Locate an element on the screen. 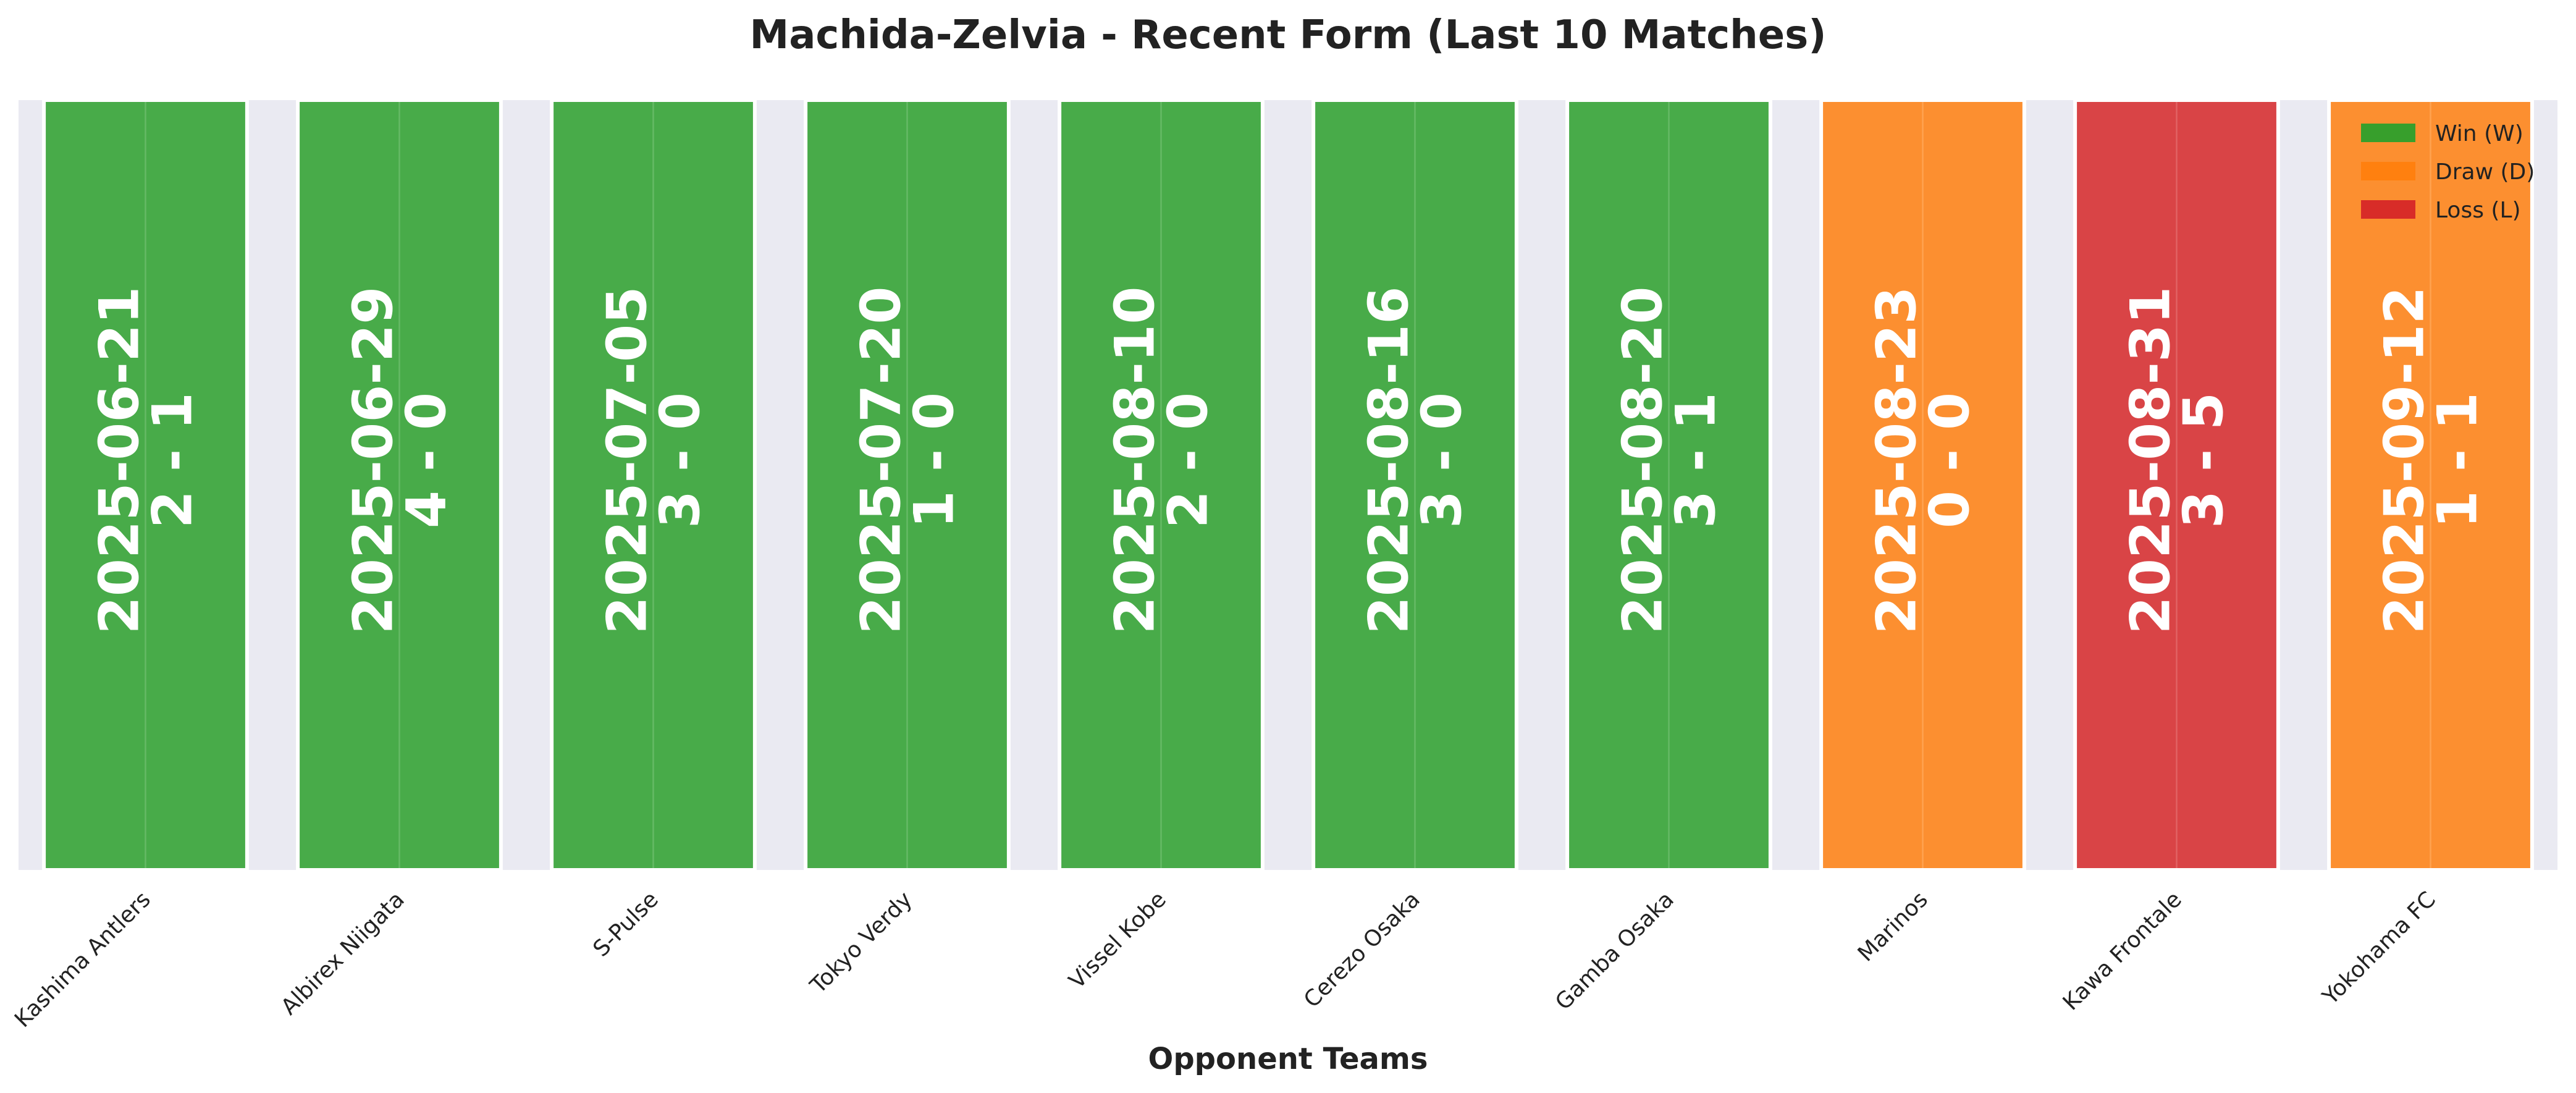  bar-date-label: 2025-08-16 is located at coordinates (1389, 461).